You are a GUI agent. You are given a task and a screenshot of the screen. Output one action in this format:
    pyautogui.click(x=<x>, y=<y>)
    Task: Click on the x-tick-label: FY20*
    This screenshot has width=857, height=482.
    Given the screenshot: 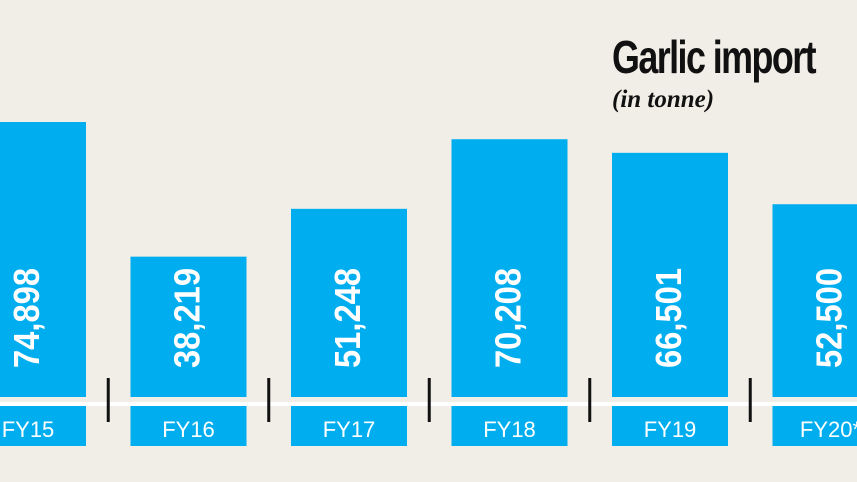 What is the action you would take?
    pyautogui.click(x=828, y=429)
    